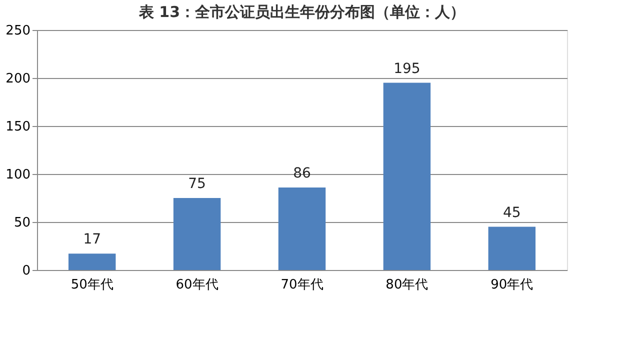 The image size is (621, 345). Describe the element at coordinates (512, 285) in the screenshot. I see `x-tick-label: 90年代` at that location.